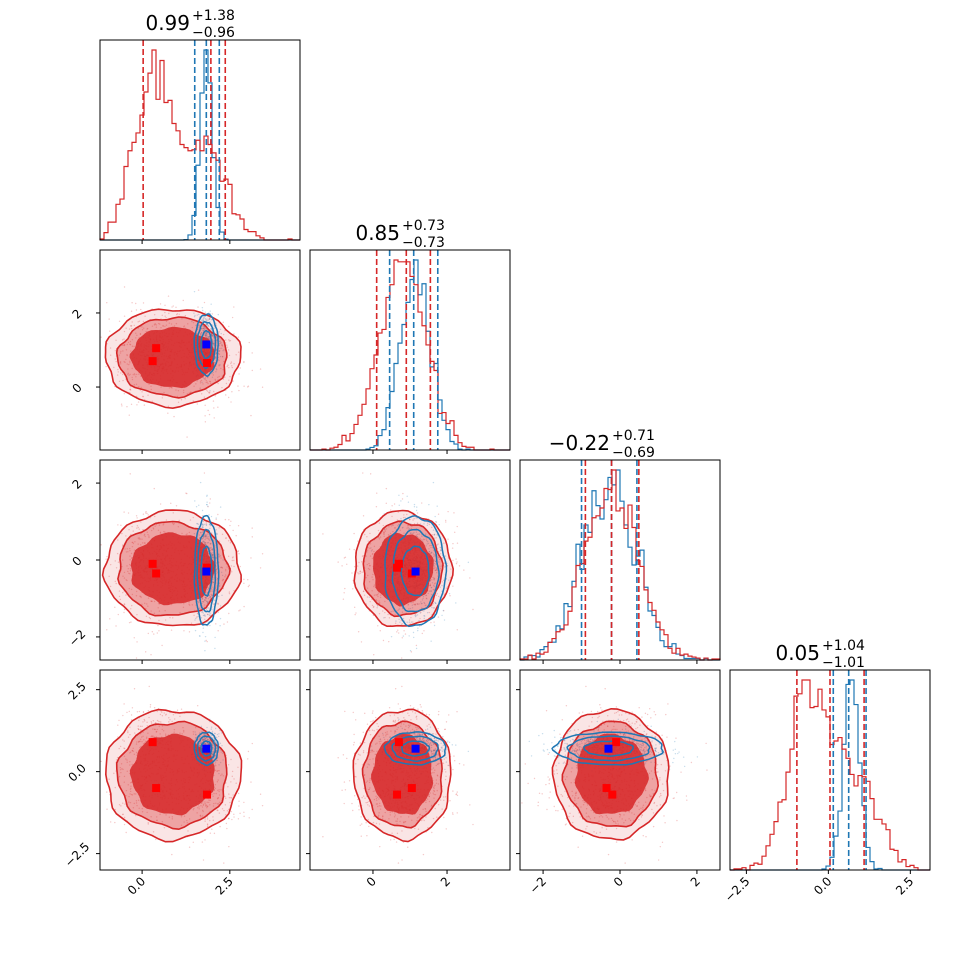 This screenshot has width=970, height=970. I want to click on title-base-2: −0.22, so click(579, 443).